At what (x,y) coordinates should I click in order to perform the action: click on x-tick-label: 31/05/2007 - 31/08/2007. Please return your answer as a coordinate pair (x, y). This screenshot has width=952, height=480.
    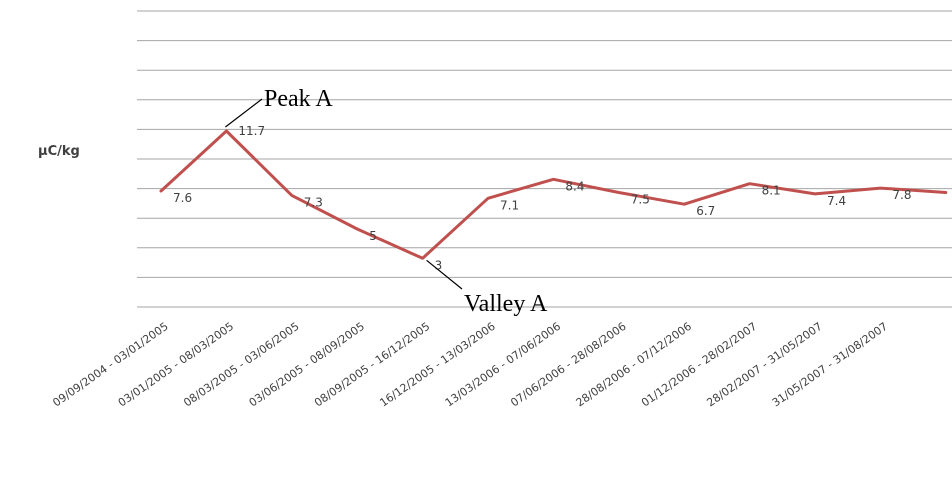
    Looking at the image, I should click on (830, 365).